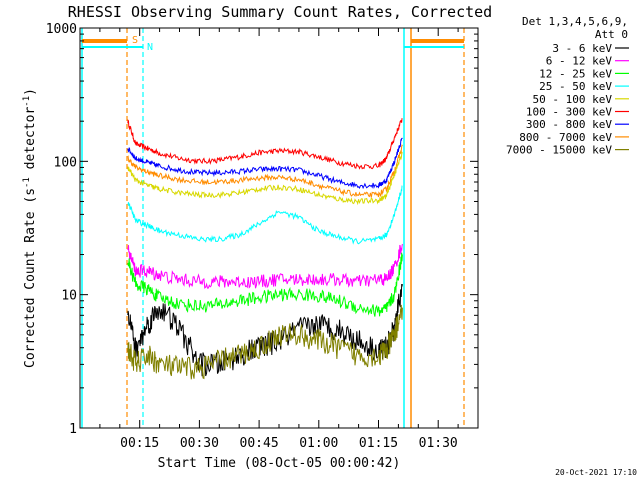  Describe the element at coordinates (575, 86) in the screenshot. I see `legend-label: 25 - 50 keV` at that location.